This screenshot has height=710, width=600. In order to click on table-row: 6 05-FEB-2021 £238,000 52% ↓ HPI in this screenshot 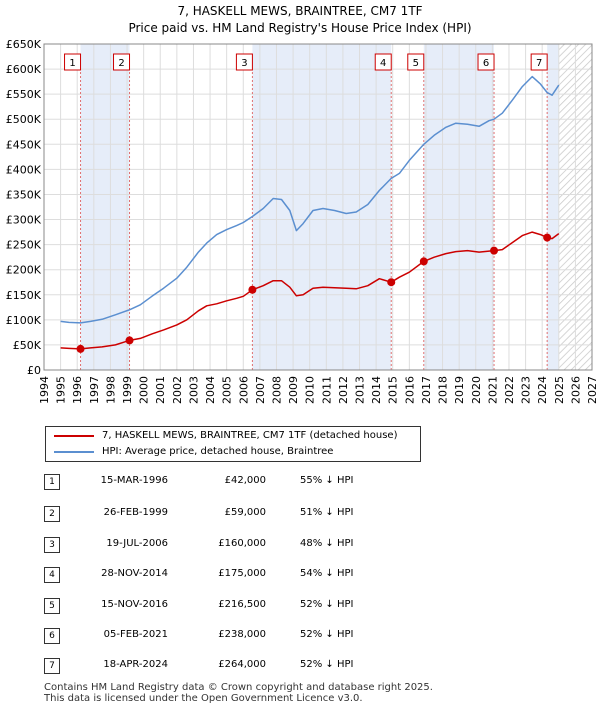, I will do `click(244, 636)`.